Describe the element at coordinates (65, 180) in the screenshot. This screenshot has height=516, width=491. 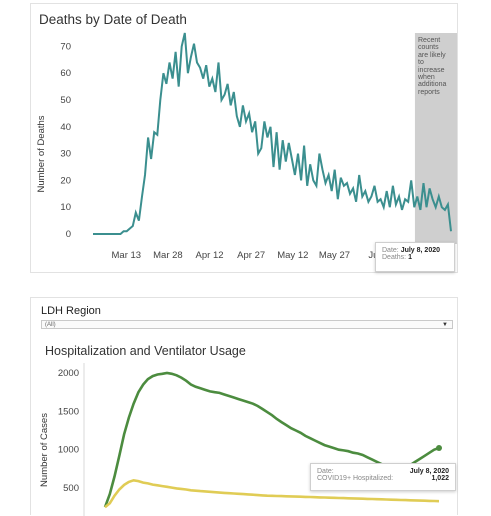
I see `y-tick-label: 20` at that location.